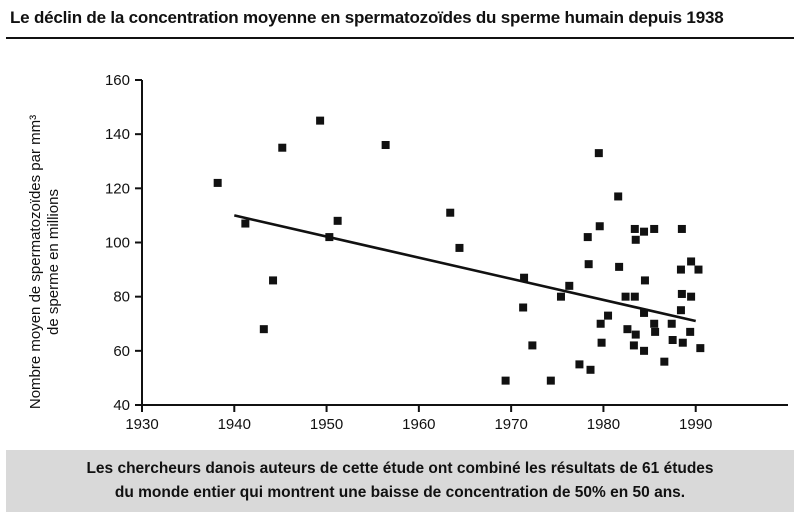  I want to click on x-tick-label: 1940, so click(234, 424).